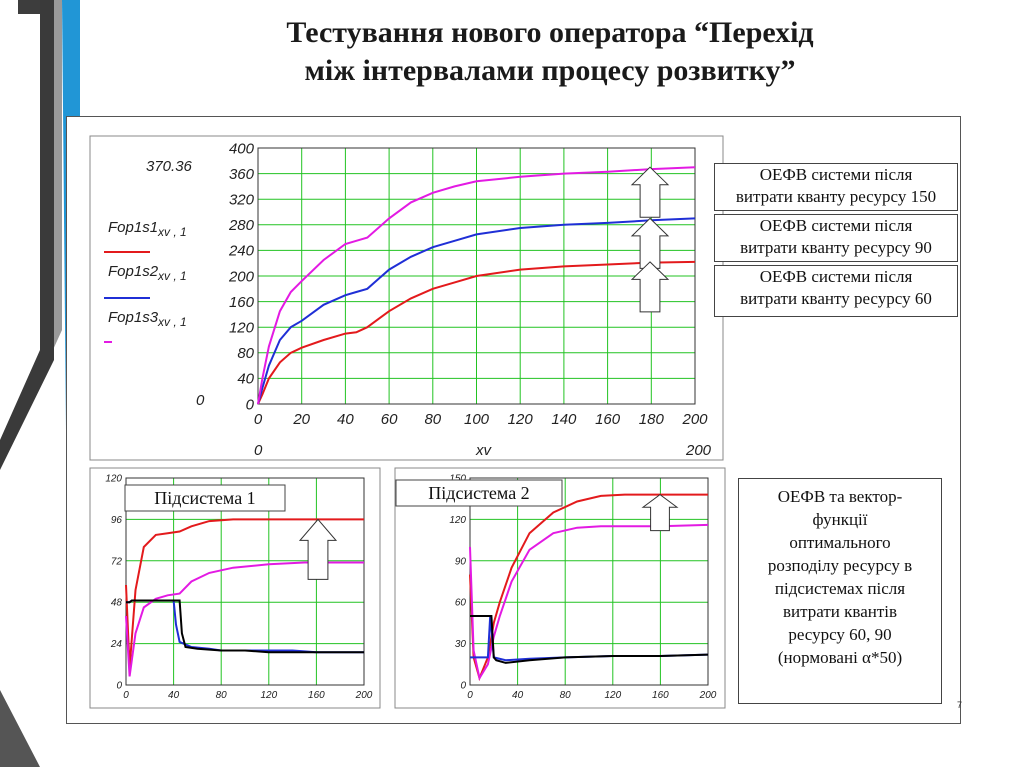  I want to click on legend-box-90-line1: ОЕФВ системи після, so click(836, 225).